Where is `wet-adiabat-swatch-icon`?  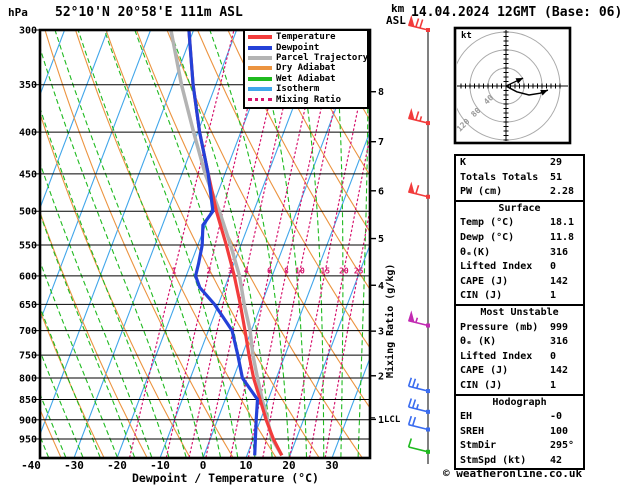 wet-adiabat-swatch-icon is located at coordinates (260, 78).